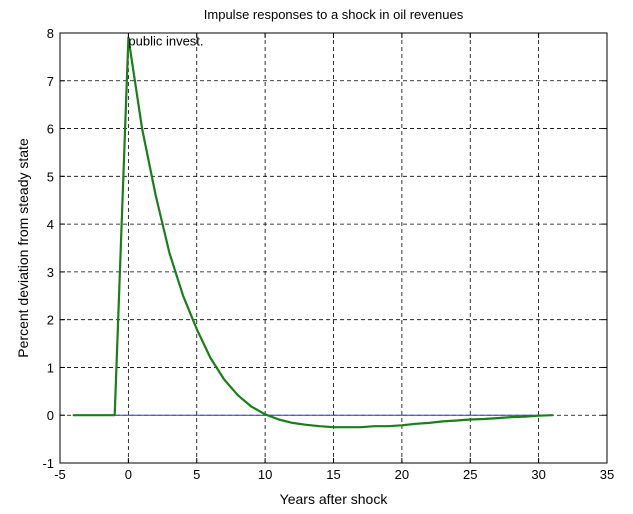 This screenshot has width=633, height=514. I want to click on y-tick-label: 7, so click(50, 81).